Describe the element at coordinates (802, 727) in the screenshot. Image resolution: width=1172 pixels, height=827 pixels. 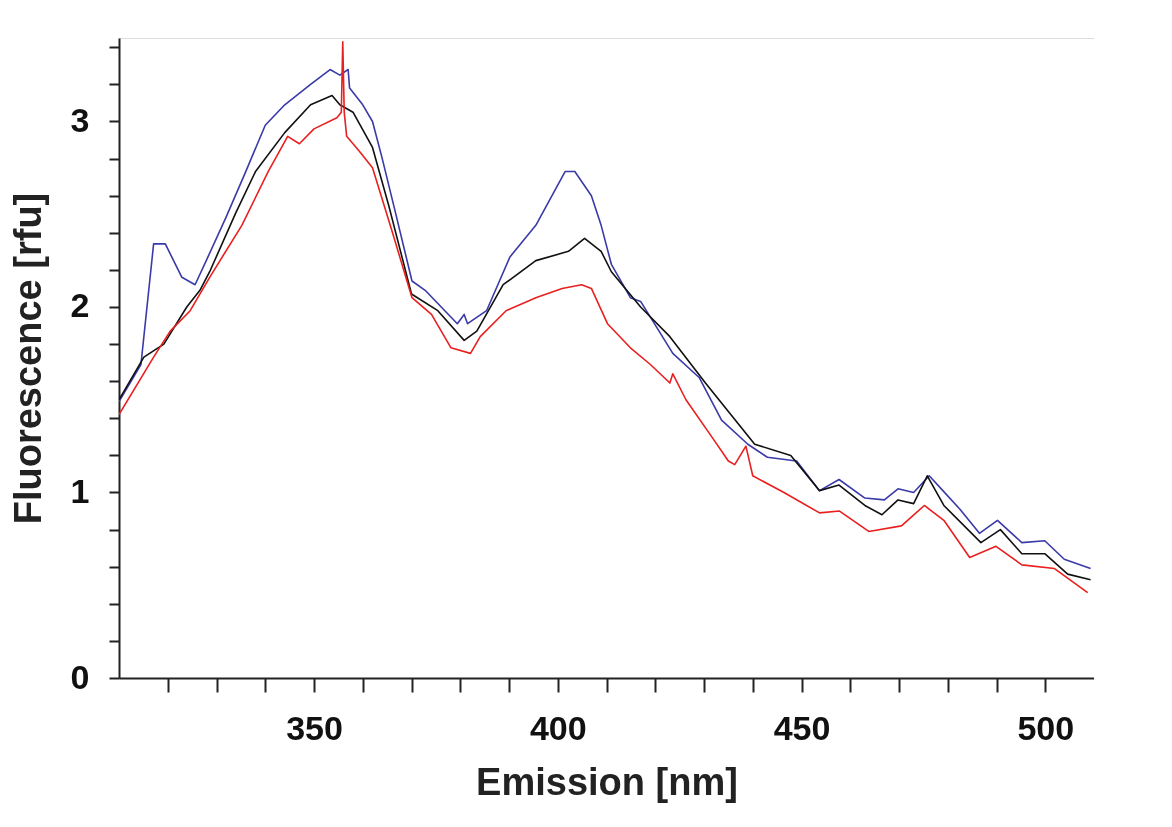
I see `x-tick-label: 450` at that location.